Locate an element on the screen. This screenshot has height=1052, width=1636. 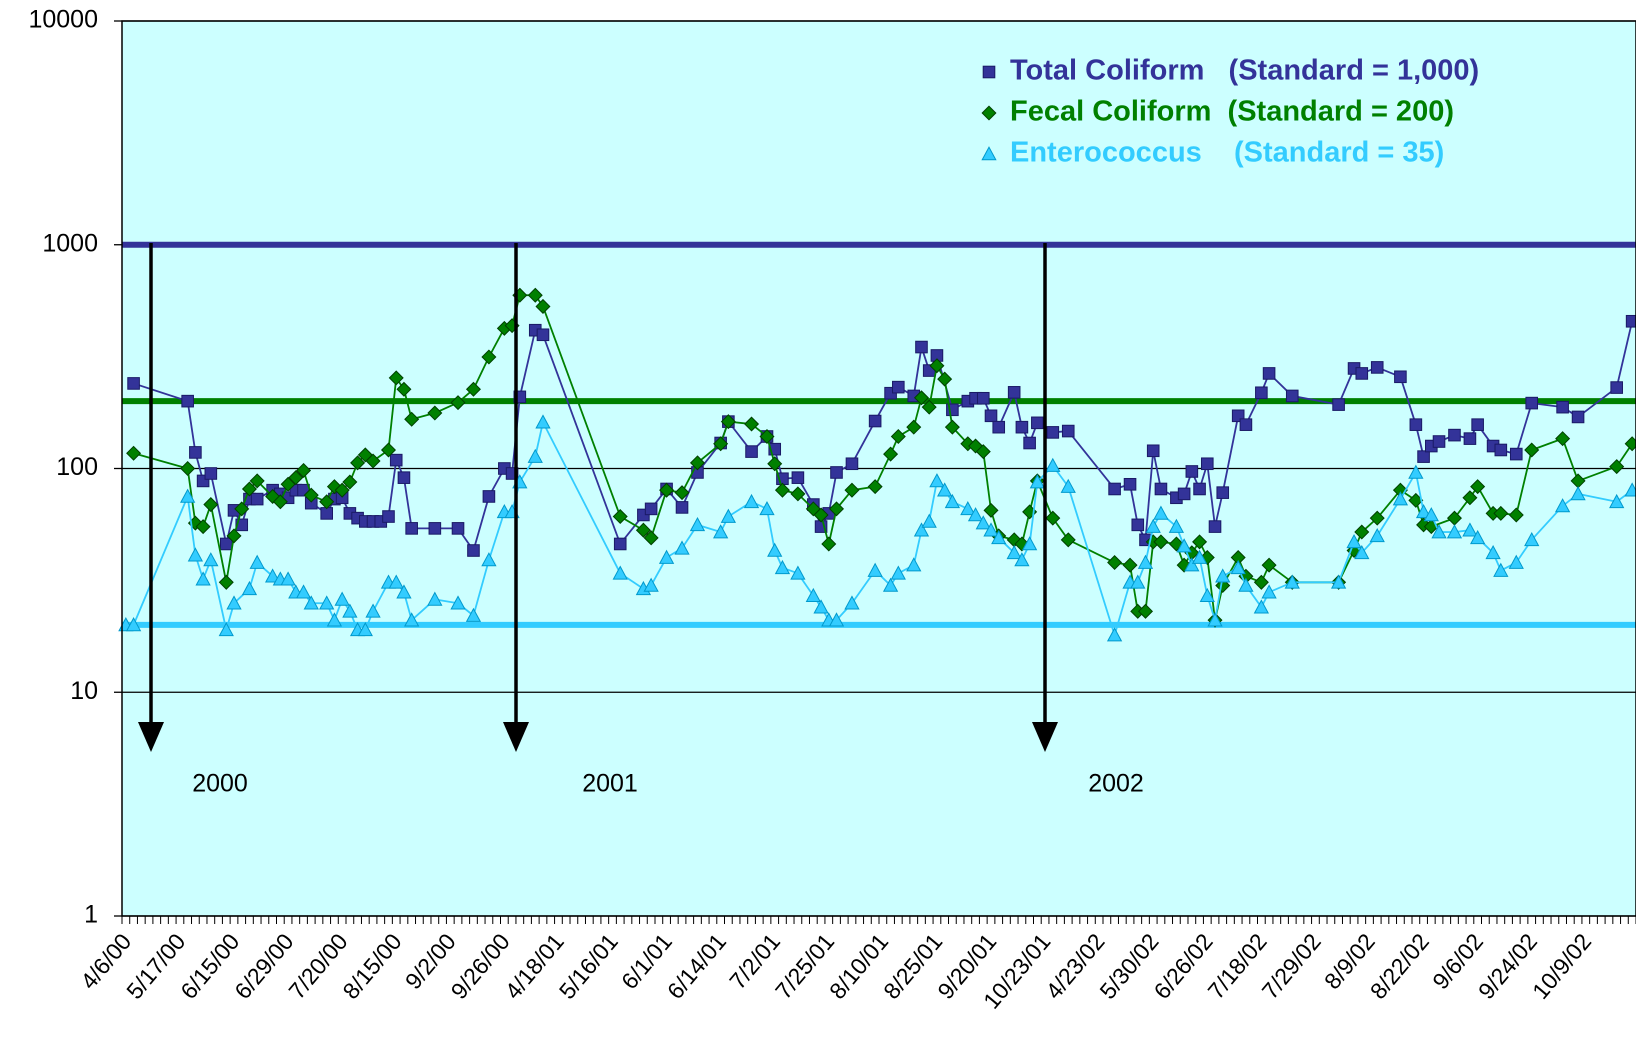
x-tick-label: 7/29/02 is located at coordinates (1291, 966).